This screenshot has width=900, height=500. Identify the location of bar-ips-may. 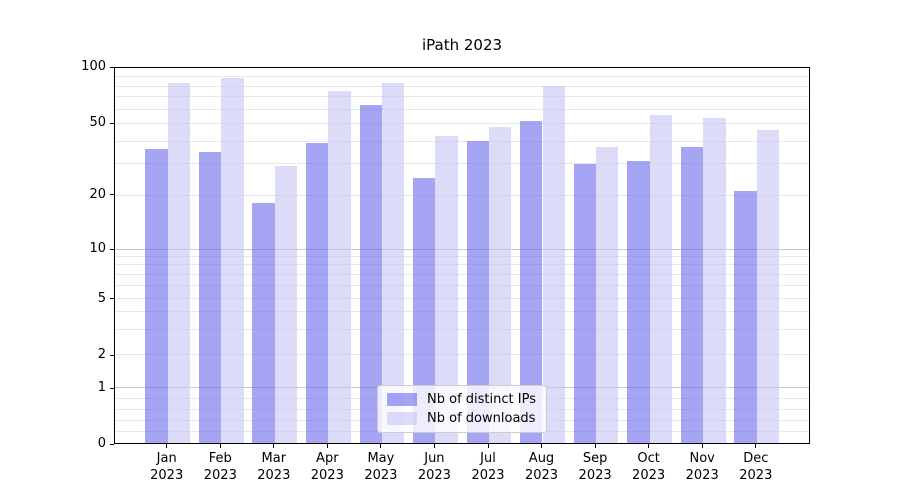
(370, 274).